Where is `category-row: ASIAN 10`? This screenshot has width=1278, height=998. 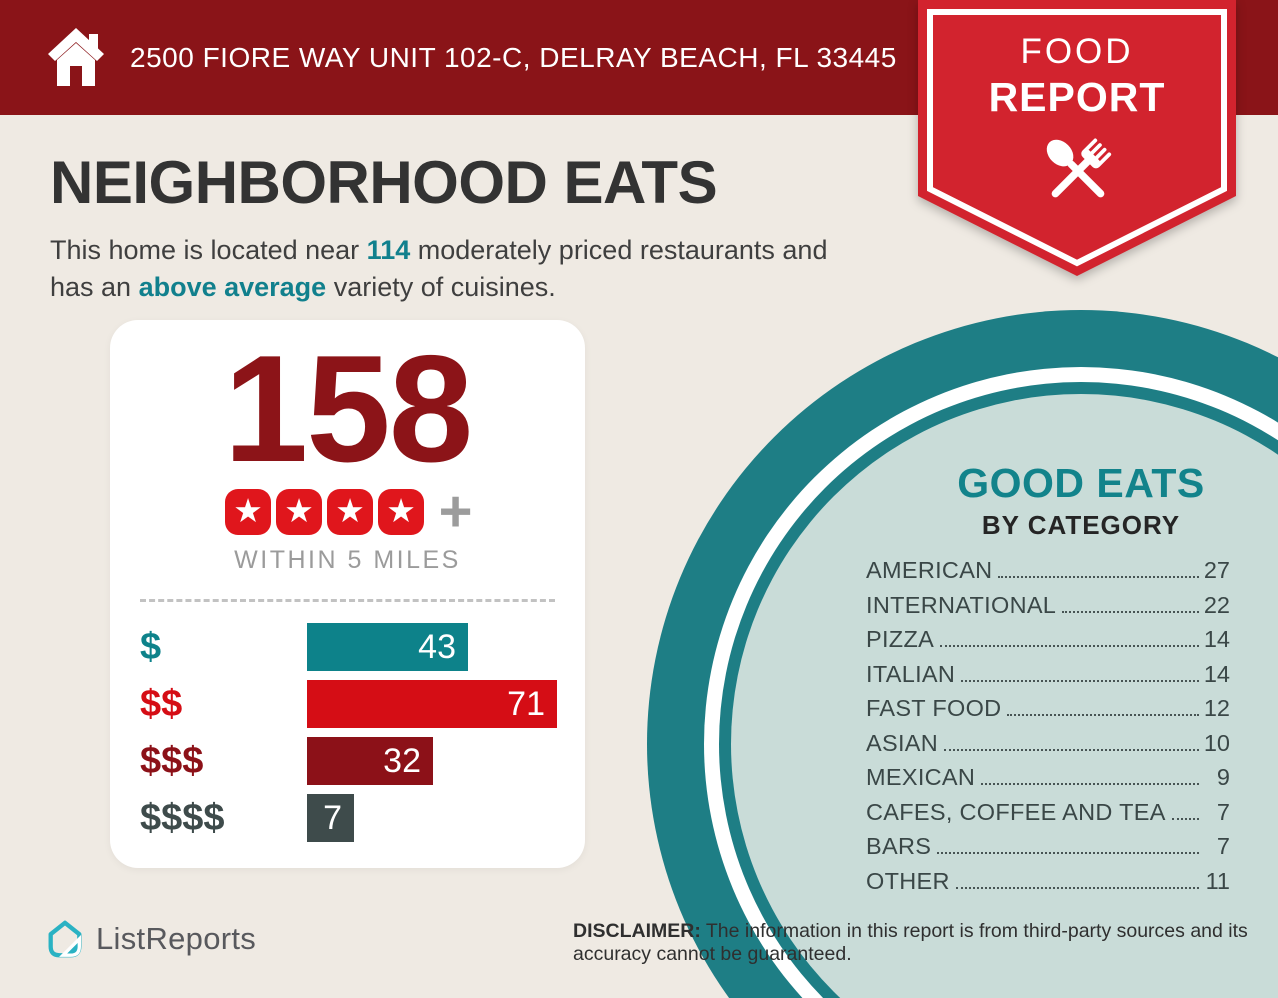 category-row: ASIAN 10 is located at coordinates (1048, 743).